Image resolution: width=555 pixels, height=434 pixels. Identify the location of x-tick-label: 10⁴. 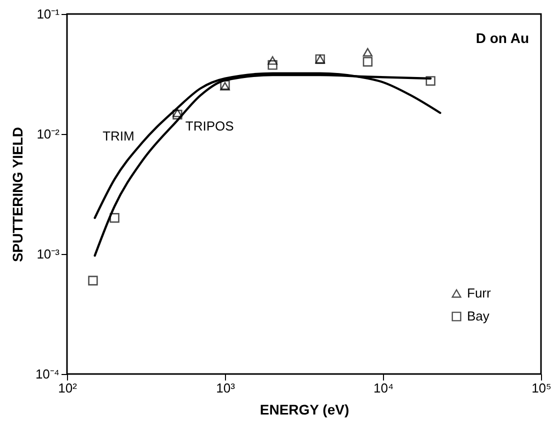
(383, 388).